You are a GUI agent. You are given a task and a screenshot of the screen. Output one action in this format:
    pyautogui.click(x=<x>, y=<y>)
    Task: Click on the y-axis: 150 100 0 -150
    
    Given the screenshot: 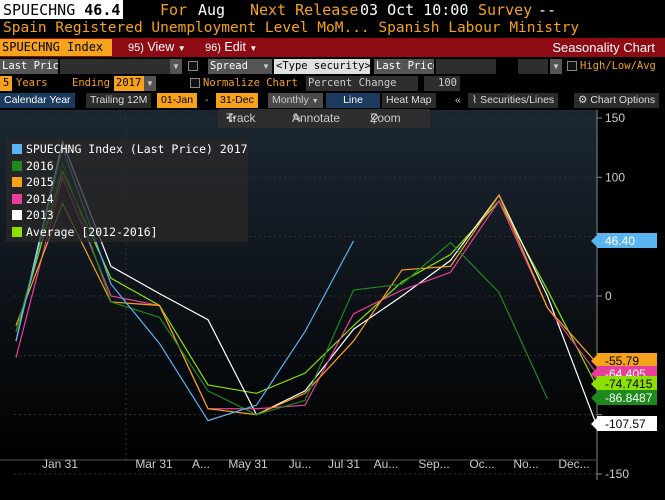 What is the action you would take?
    pyautogui.click(x=612, y=295)
    